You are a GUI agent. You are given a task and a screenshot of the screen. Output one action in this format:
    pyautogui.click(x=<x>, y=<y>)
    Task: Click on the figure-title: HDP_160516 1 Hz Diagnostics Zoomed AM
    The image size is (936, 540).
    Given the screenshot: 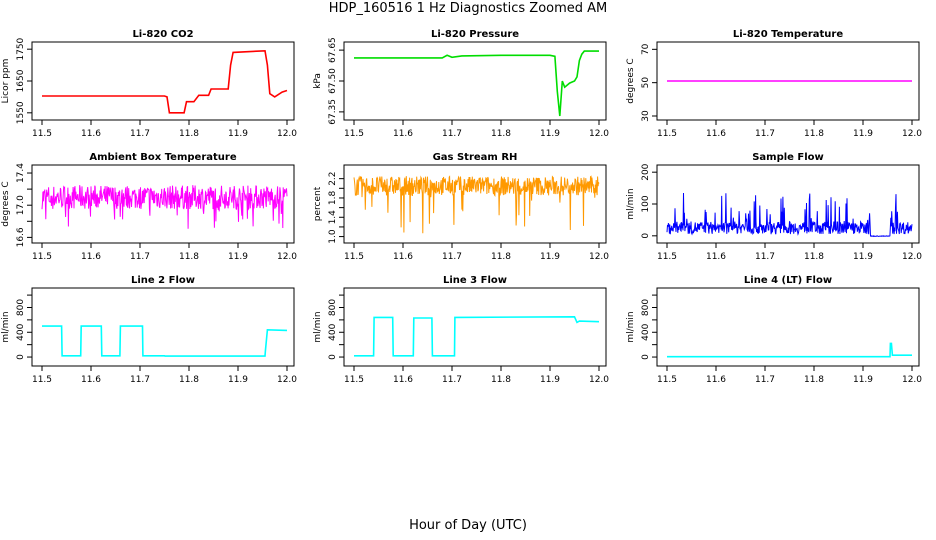 What is the action you would take?
    pyautogui.click(x=468, y=8)
    